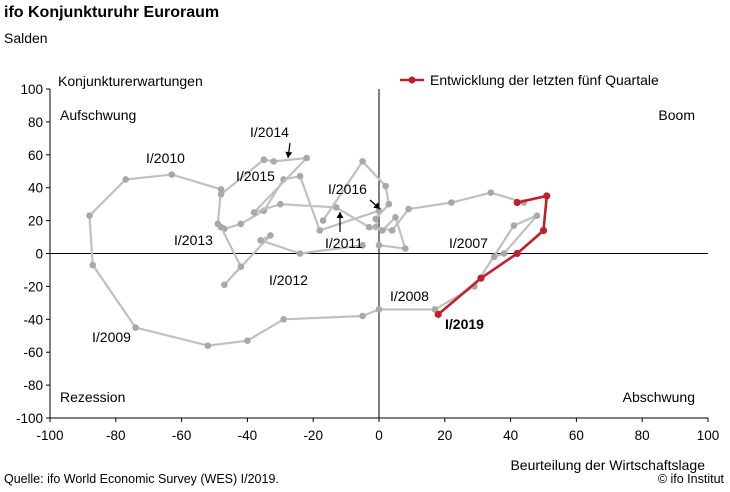 This screenshot has width=730, height=492. Describe the element at coordinates (33, 319) in the screenshot. I see `y-tick-label: -40` at that location.